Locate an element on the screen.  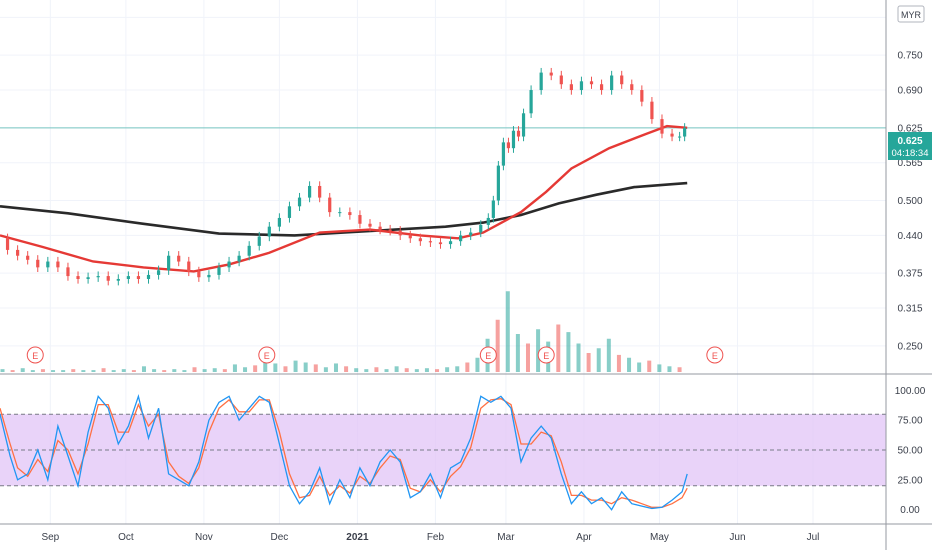
currency-badge: MYR is located at coordinates (911, 14).